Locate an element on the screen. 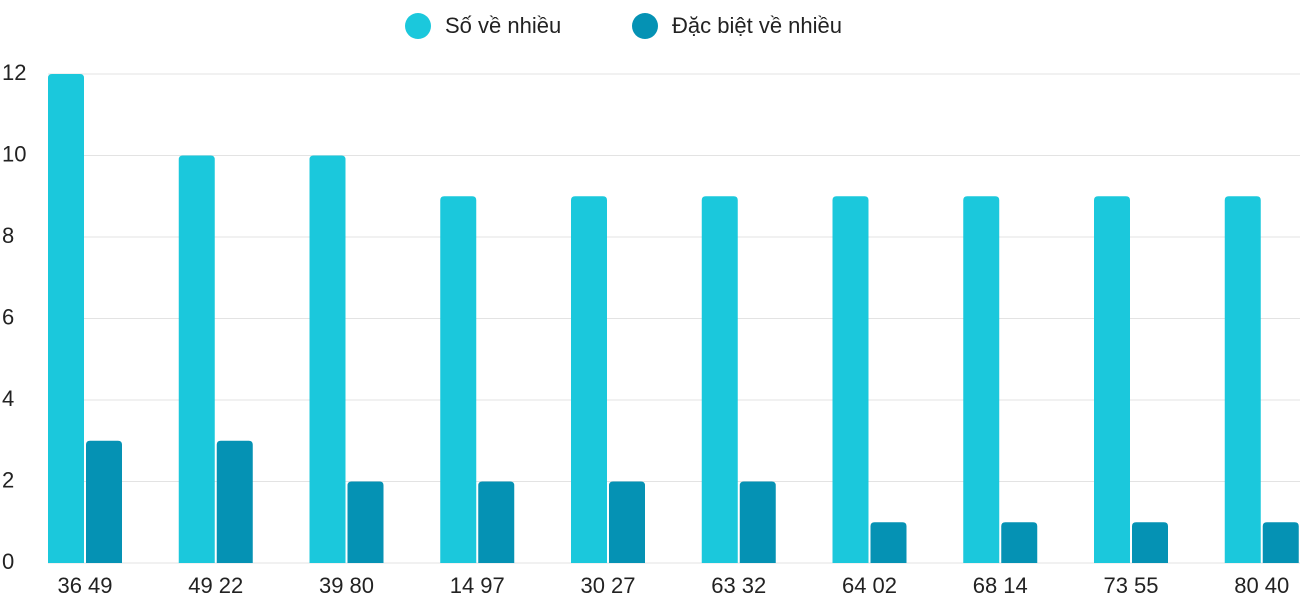 This screenshot has width=1300, height=600. x-tick-label: 30 27 is located at coordinates (607, 585).